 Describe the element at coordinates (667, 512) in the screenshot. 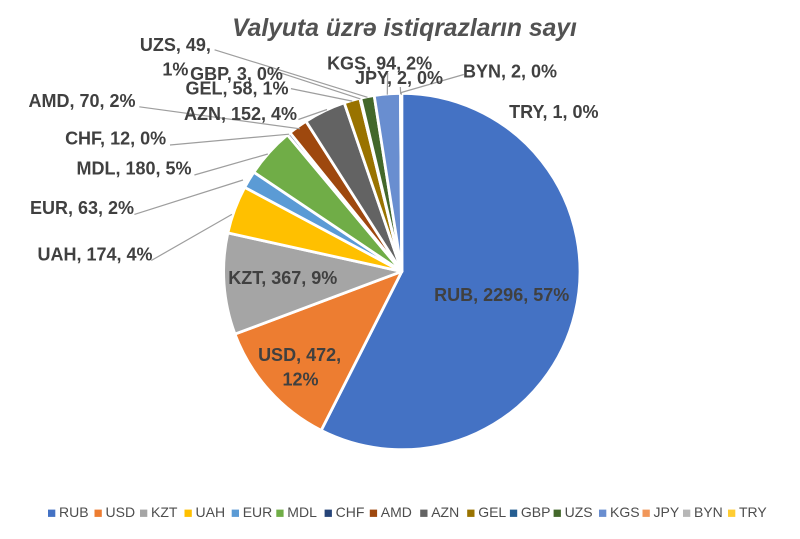

I see `svg-text: JPY` at that location.